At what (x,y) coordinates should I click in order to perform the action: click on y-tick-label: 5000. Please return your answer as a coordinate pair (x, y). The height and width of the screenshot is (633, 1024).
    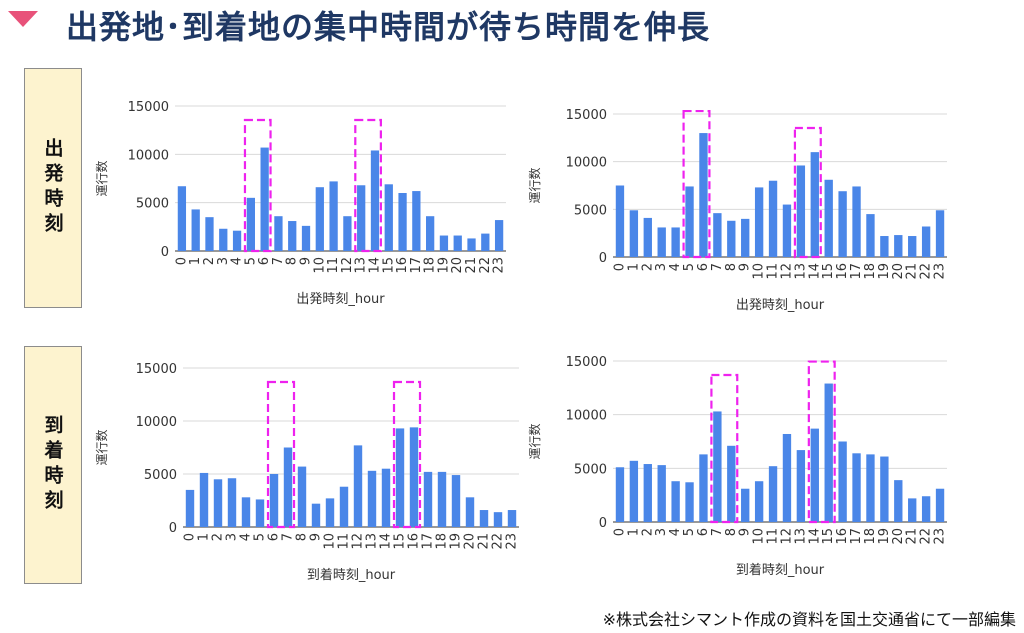
    Looking at the image, I should click on (590, 469).